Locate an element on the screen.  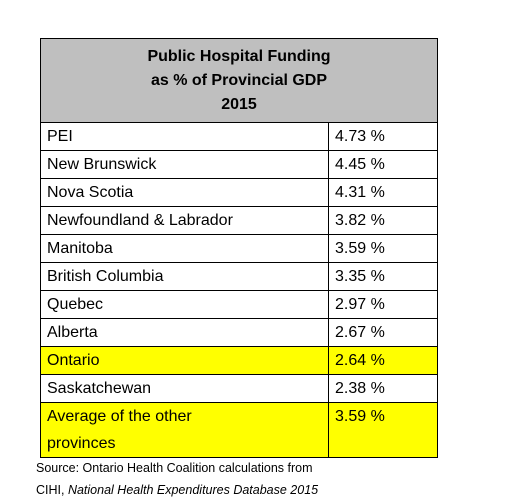
name-cell: PEI is located at coordinates (184, 136).